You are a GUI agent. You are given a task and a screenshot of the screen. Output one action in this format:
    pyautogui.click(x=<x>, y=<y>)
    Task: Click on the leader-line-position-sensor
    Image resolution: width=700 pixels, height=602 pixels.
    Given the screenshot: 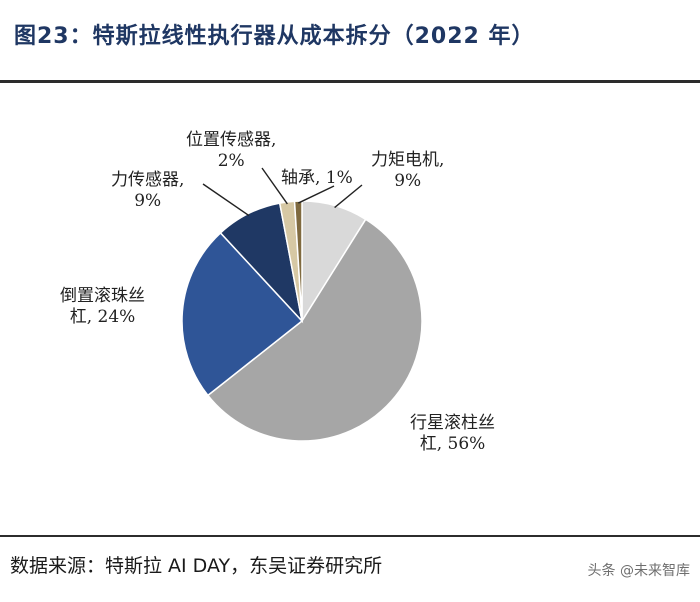 What is the action you would take?
    pyautogui.click(x=274, y=186)
    